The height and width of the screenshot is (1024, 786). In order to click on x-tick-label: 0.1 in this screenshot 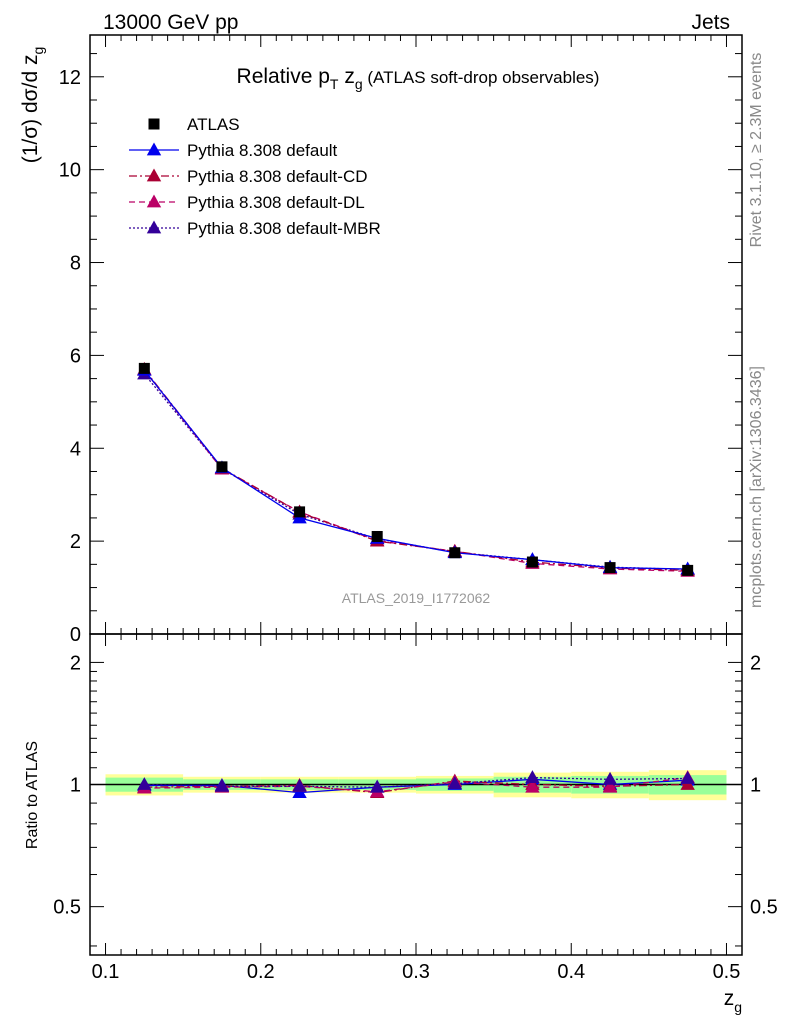, I will do `click(106, 972)`.